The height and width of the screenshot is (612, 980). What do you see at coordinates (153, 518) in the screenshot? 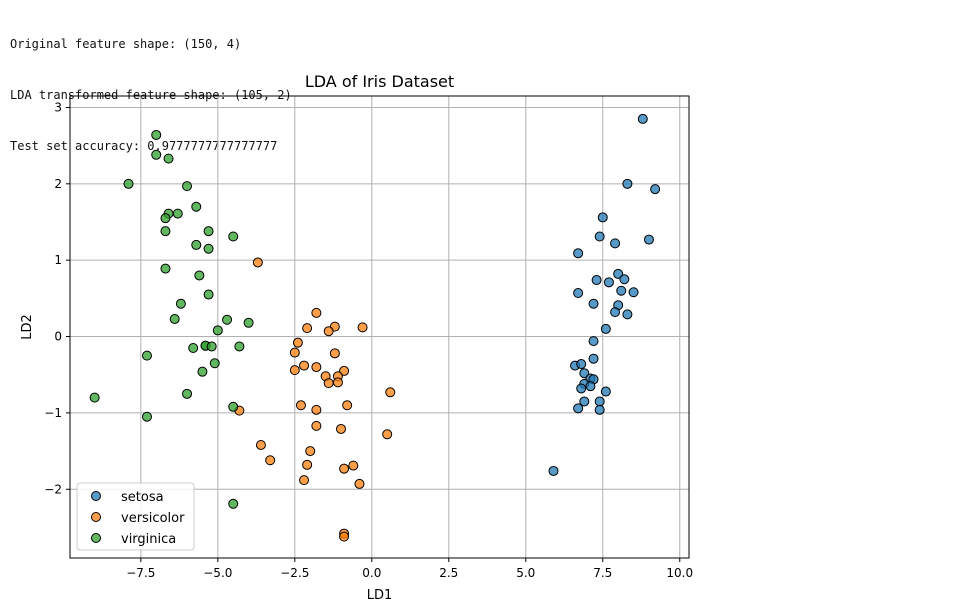
I see `legend-label-versicolor: versicolor` at bounding box center [153, 518].